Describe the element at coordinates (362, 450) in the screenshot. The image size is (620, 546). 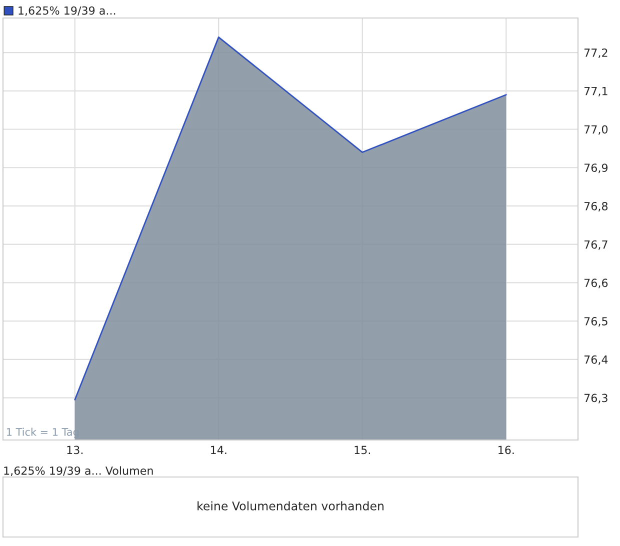
I see `x-tick-label: 15.` at that location.